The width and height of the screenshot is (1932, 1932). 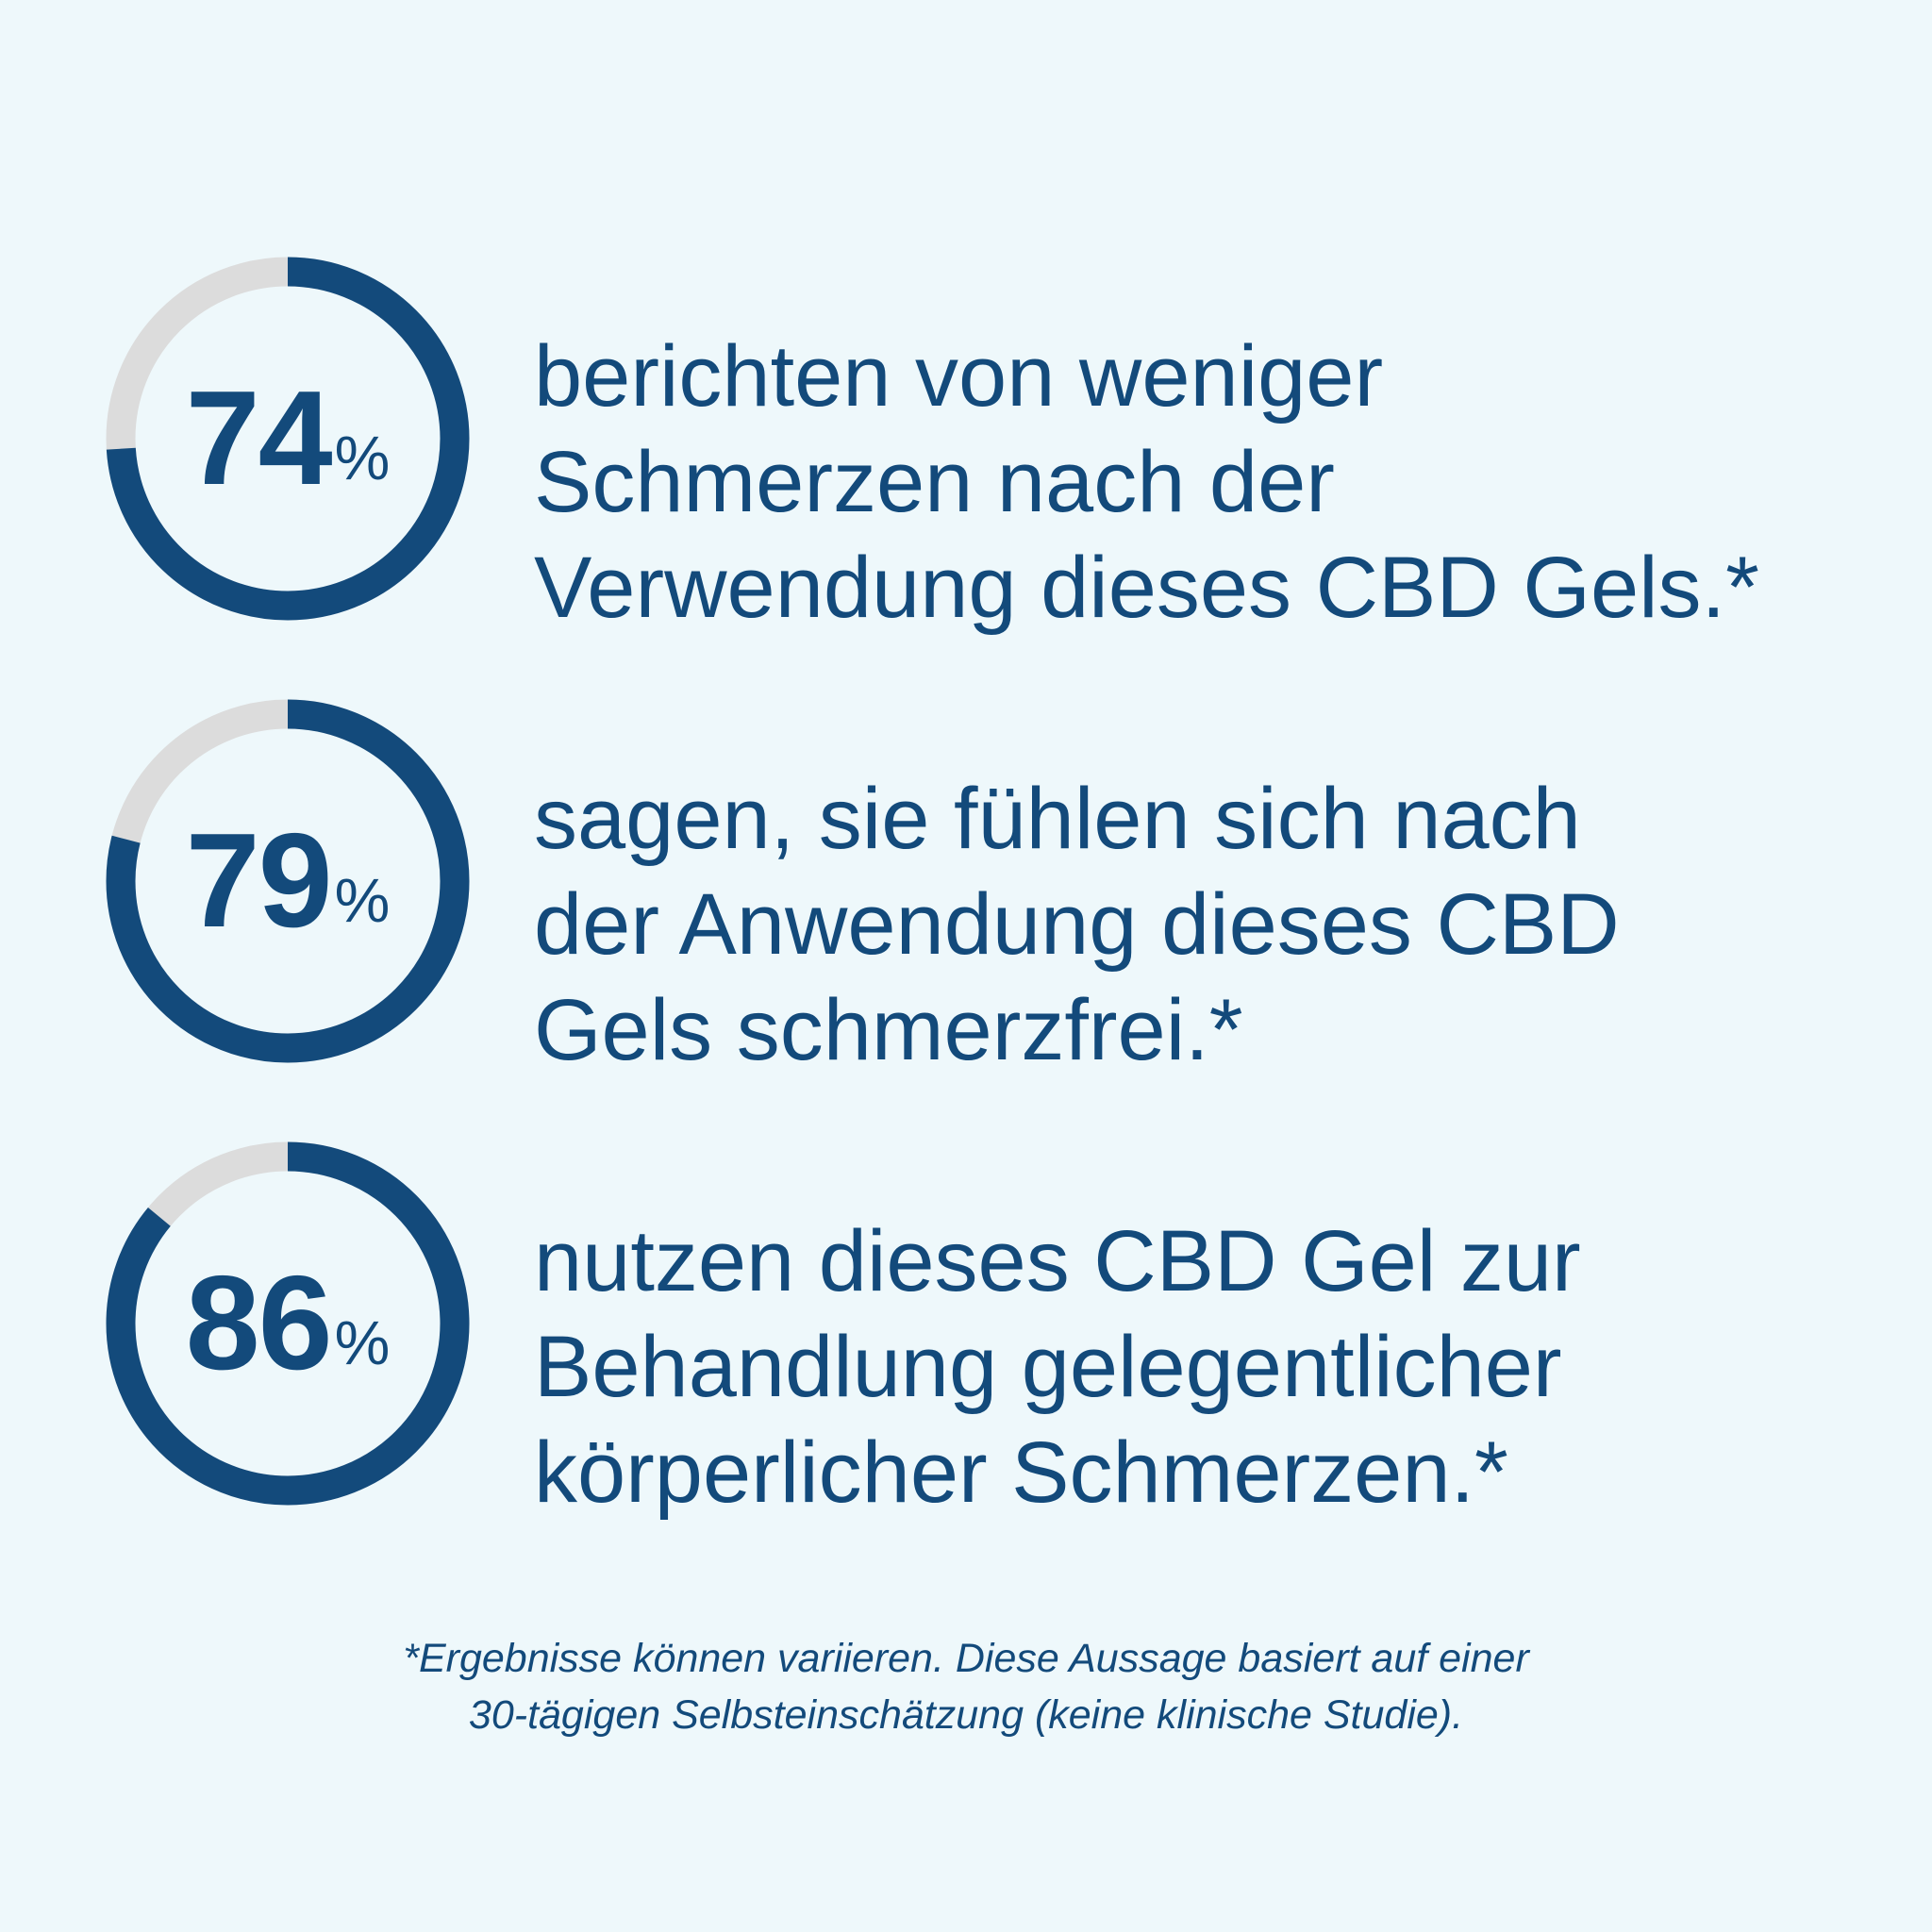 I want to click on percentage-label: 79%, so click(x=287, y=881).